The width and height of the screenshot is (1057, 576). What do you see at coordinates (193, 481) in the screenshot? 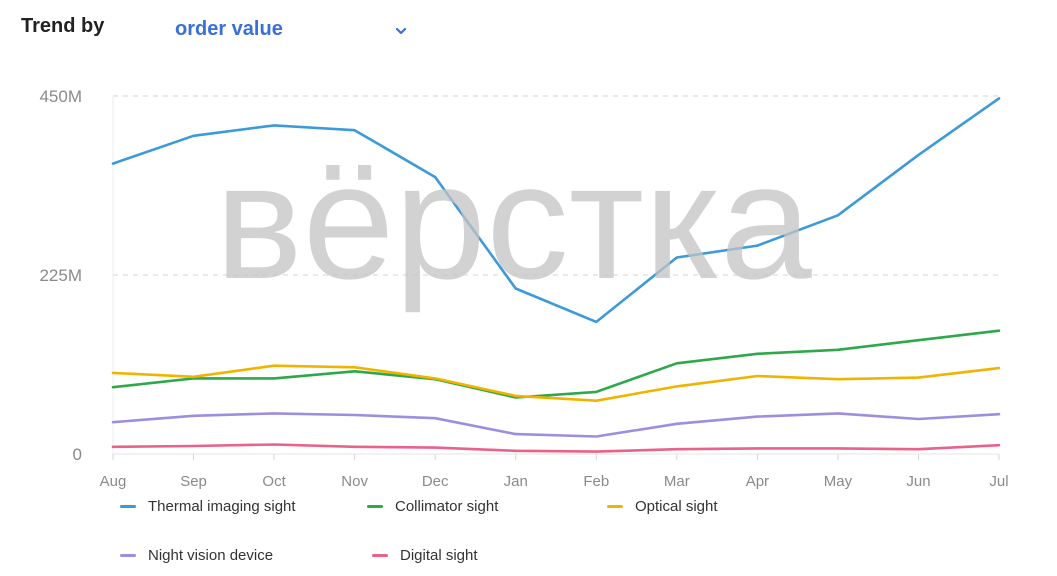
I see `x-tick-label: Sep` at bounding box center [193, 481].